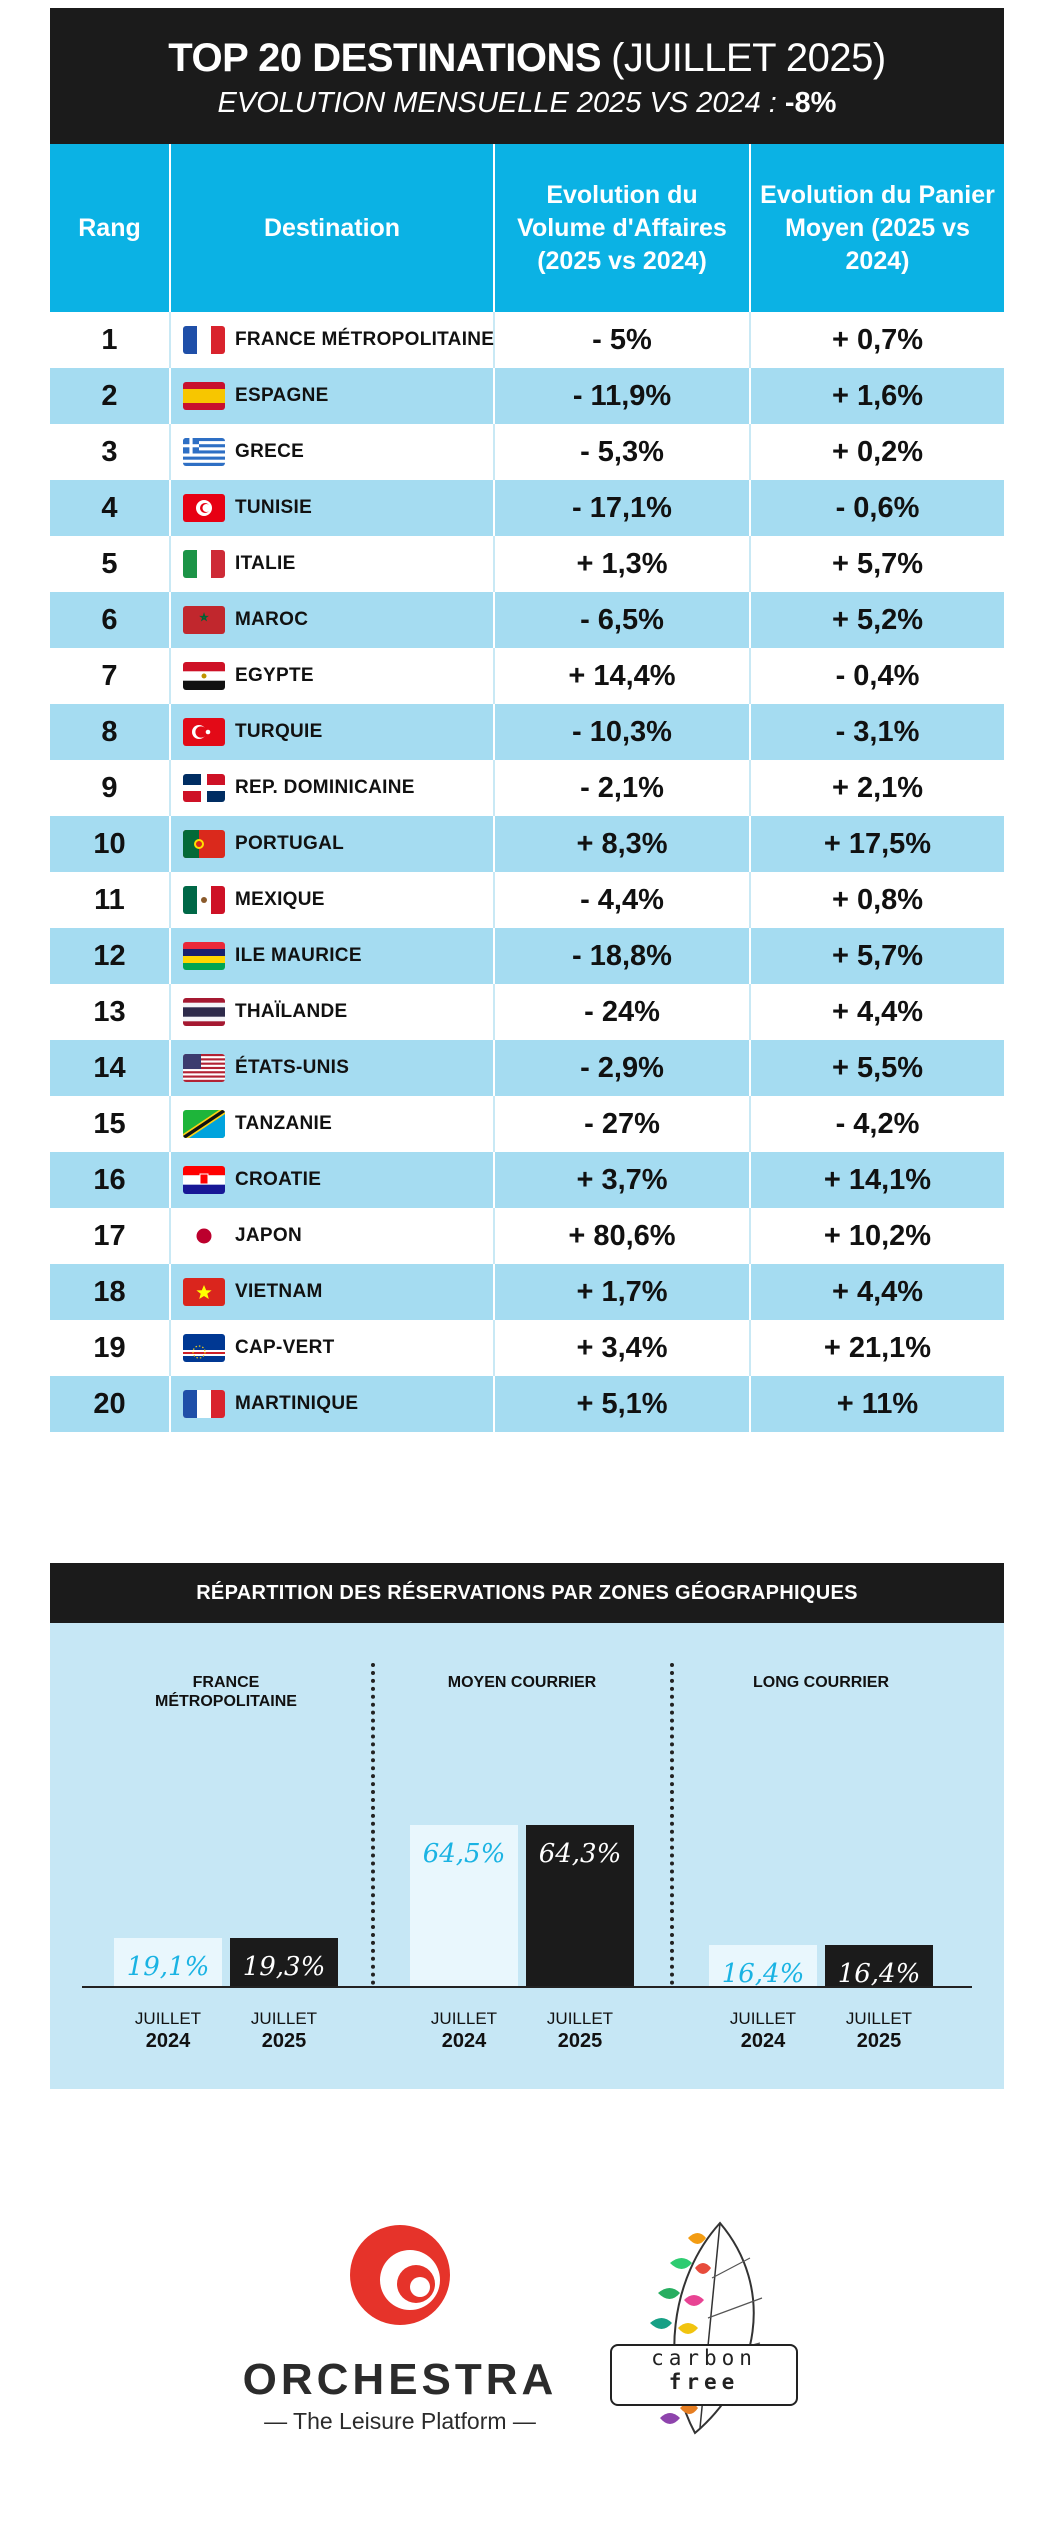 This screenshot has width=1054, height=2532. What do you see at coordinates (332, 788) in the screenshot?
I see `destination-cell: REP. DOMINICAINE` at bounding box center [332, 788].